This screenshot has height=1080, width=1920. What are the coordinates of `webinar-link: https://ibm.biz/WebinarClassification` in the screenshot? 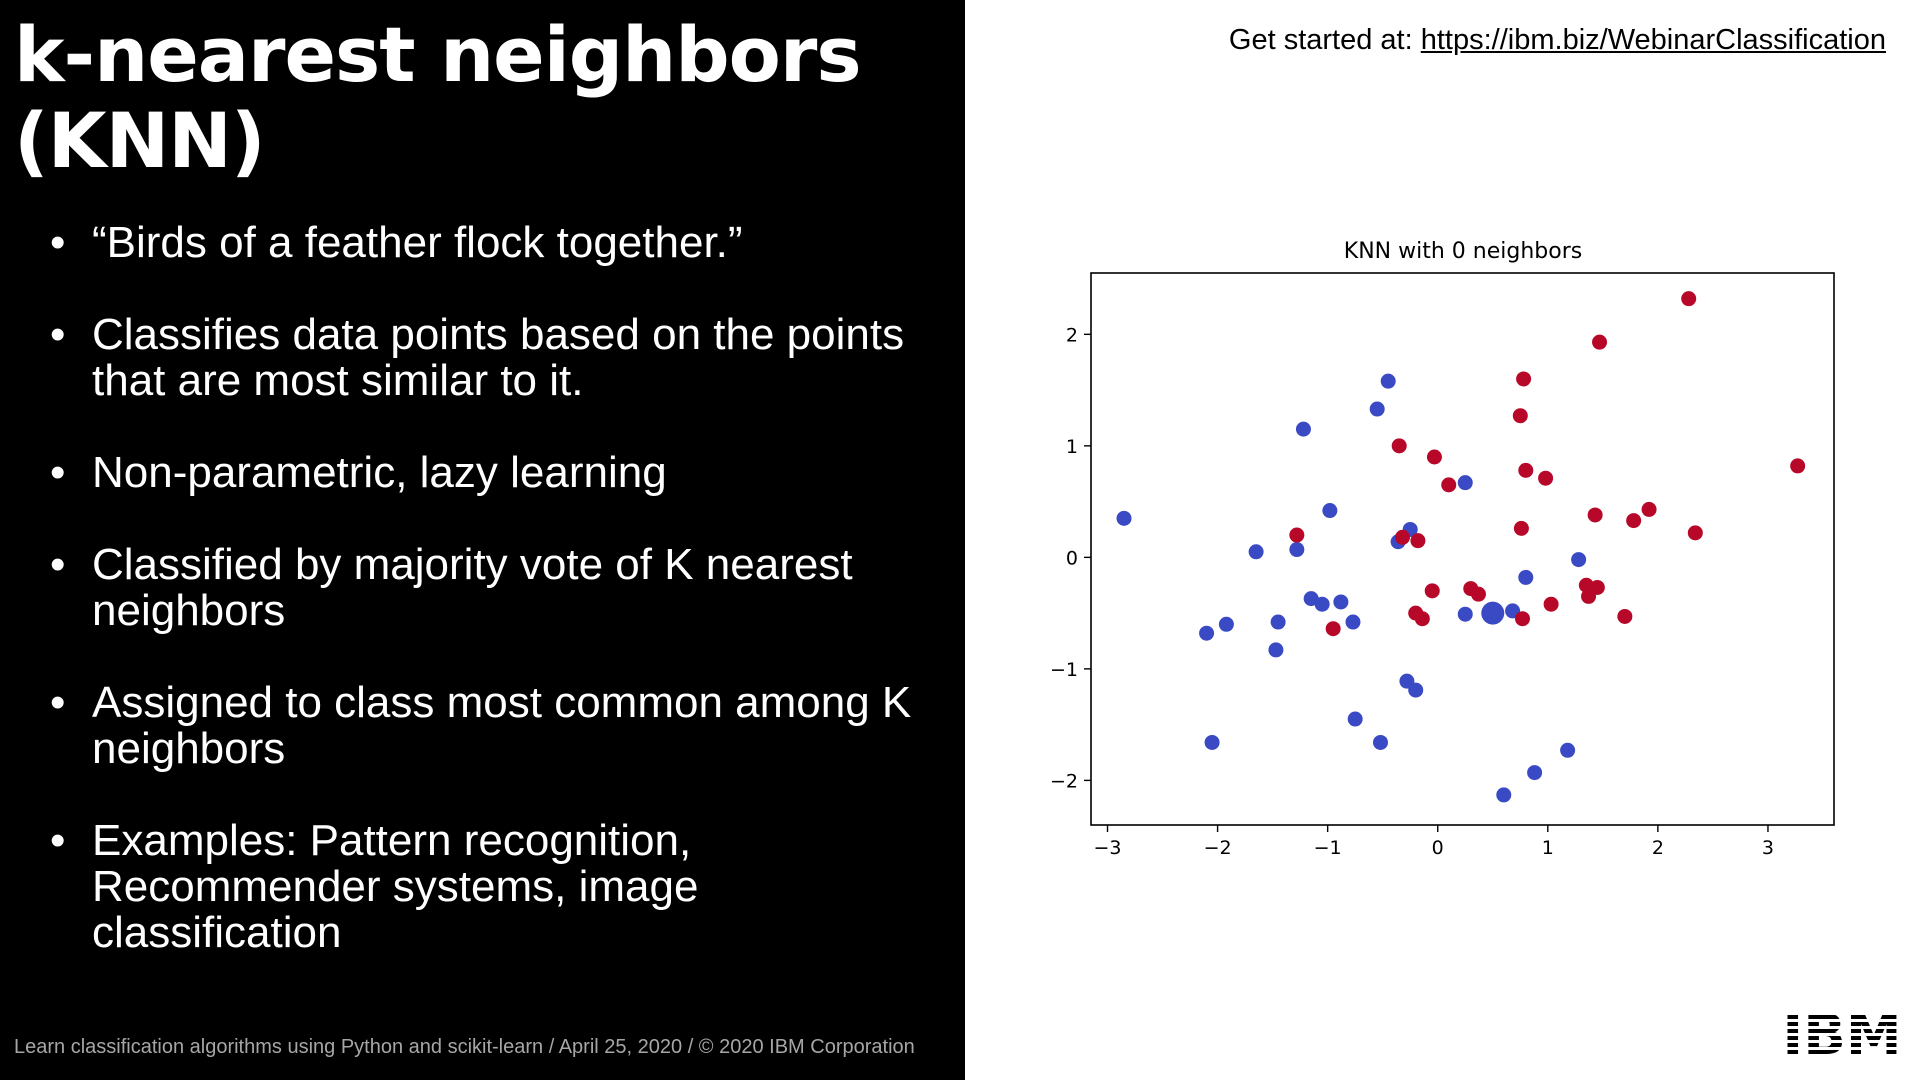 It's located at (1653, 40).